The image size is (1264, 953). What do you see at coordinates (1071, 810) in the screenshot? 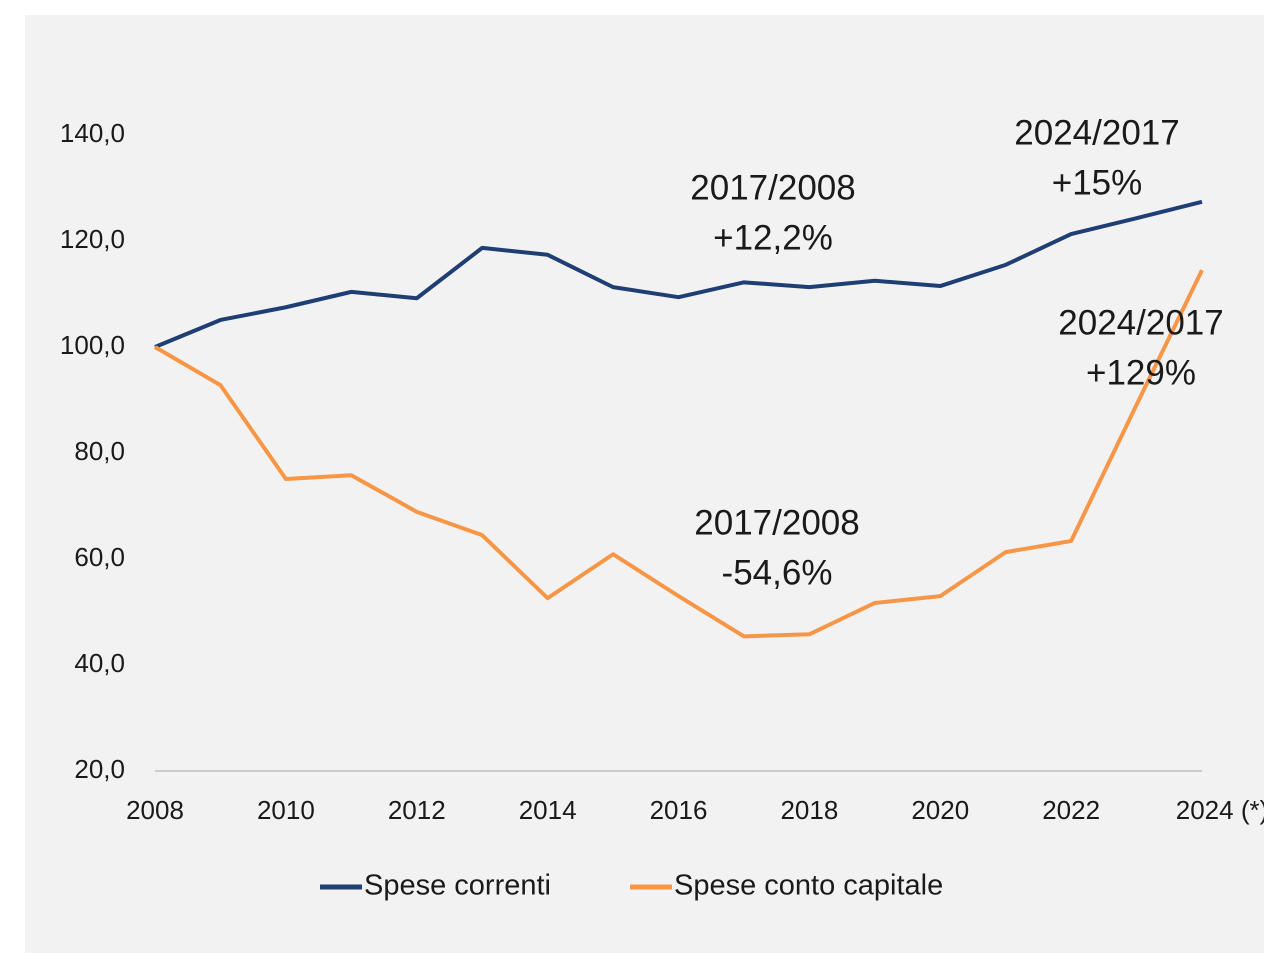
I see `x-tick-label: 2022` at bounding box center [1071, 810].